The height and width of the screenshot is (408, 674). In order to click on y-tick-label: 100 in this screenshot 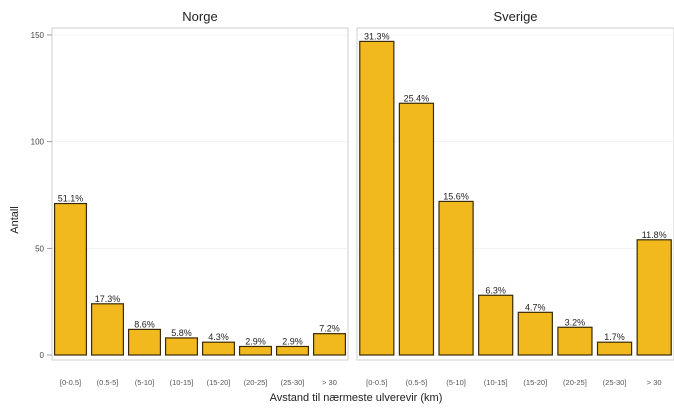, I will do `click(38, 142)`.